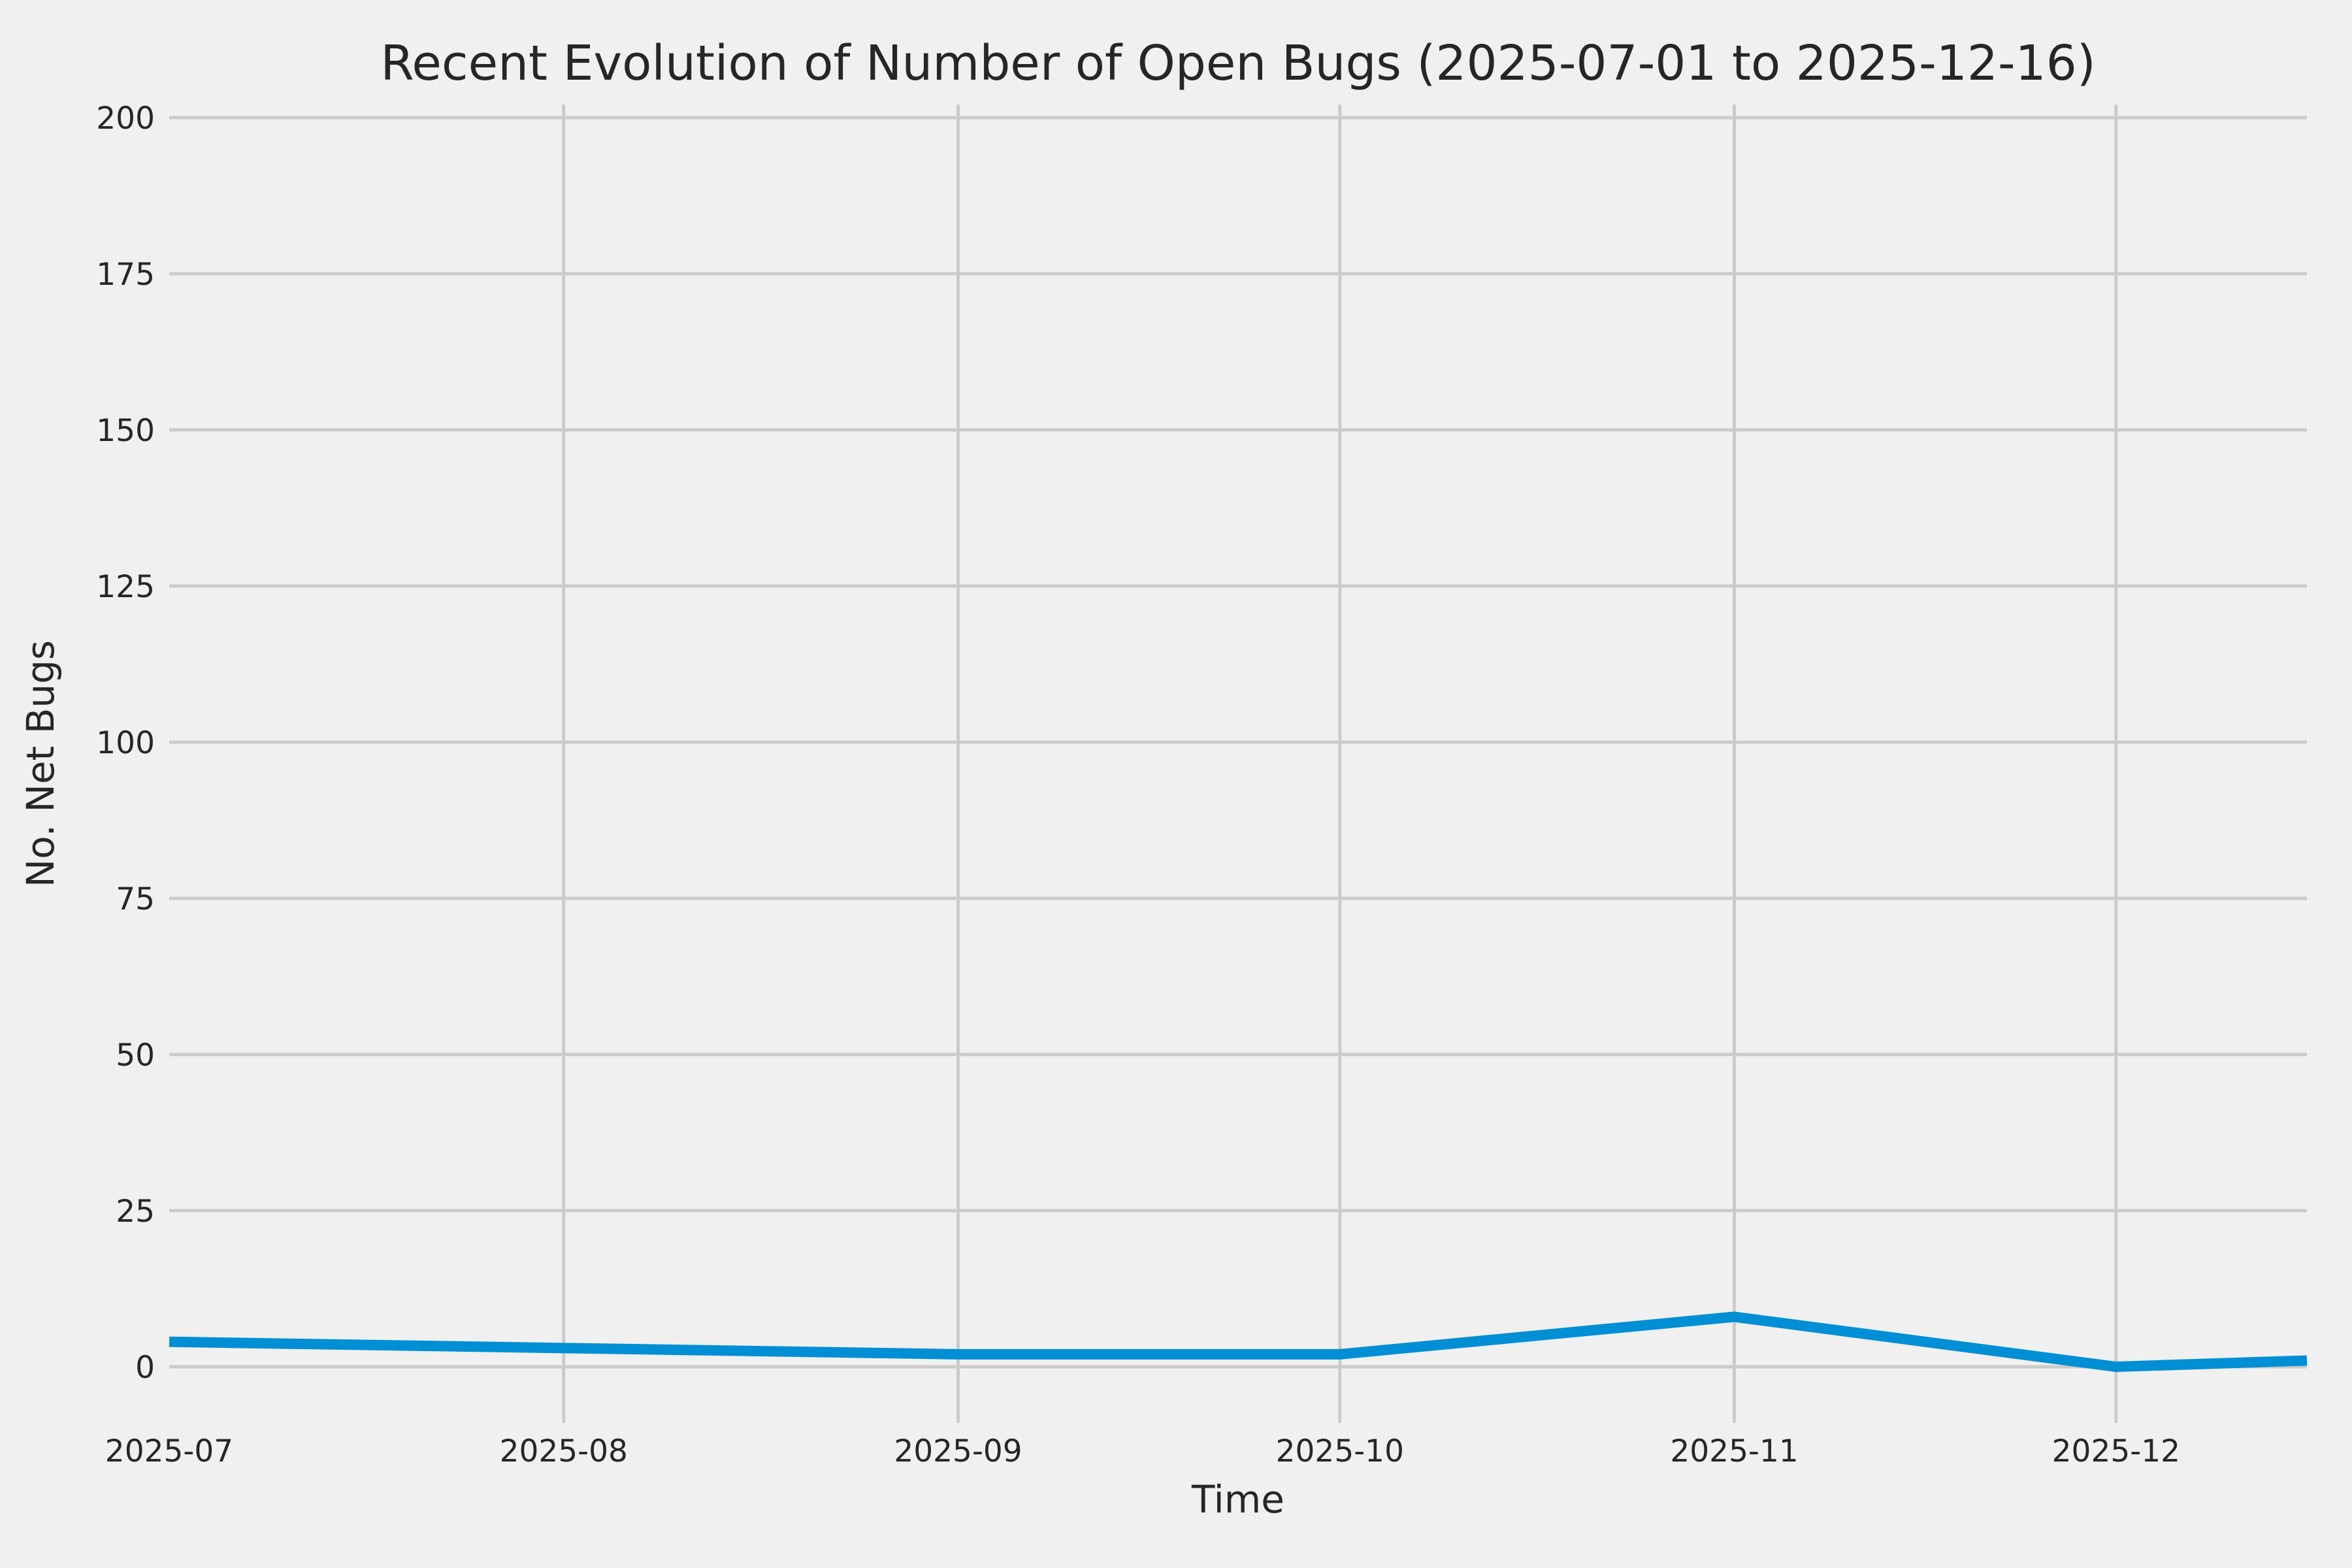 The image size is (2352, 1568). What do you see at coordinates (564, 1451) in the screenshot?
I see `x-tick-label: 2025-08` at bounding box center [564, 1451].